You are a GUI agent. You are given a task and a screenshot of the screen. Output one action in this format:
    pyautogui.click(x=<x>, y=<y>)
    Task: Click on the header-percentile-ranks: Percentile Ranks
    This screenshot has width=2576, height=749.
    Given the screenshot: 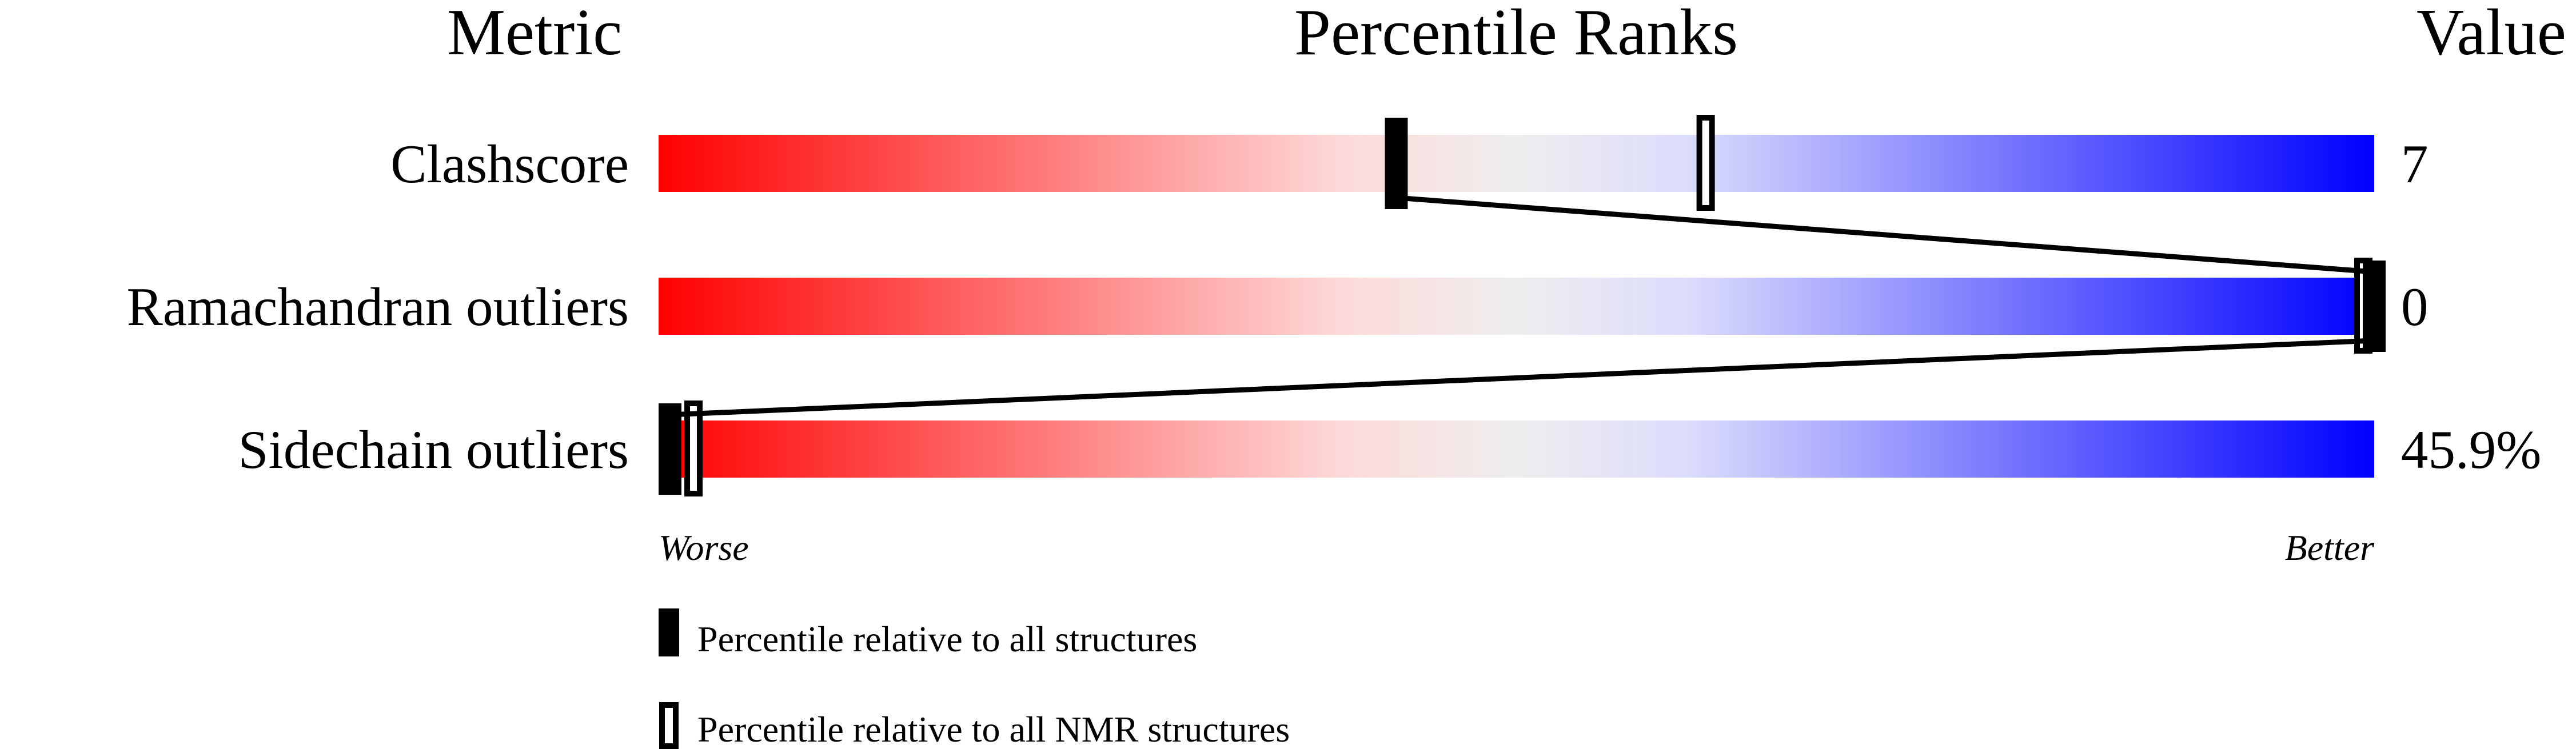 What is the action you would take?
    pyautogui.click(x=1516, y=34)
    